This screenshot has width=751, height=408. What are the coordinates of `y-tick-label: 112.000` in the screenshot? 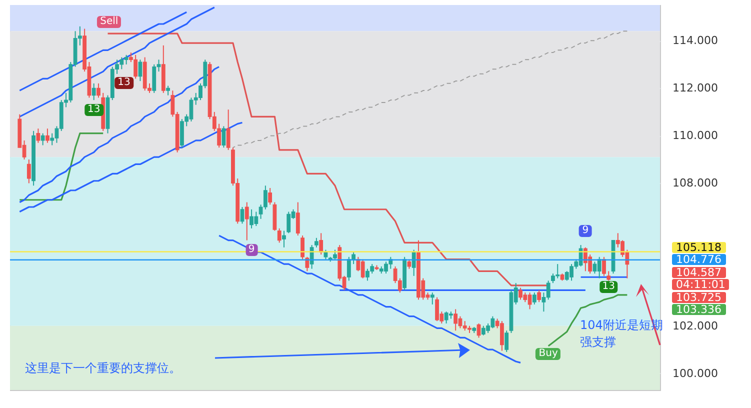 It's located at (695, 88).